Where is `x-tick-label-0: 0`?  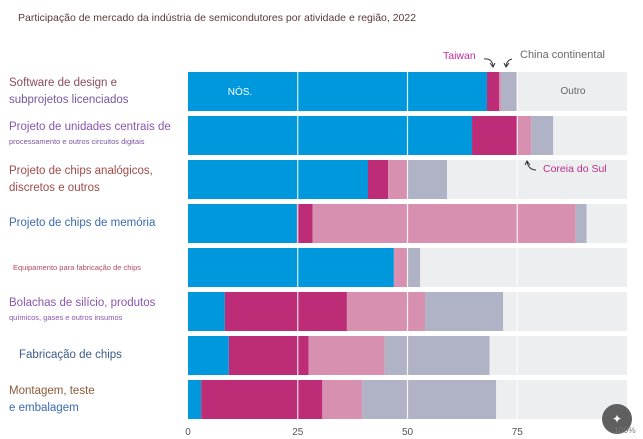 x-tick-label-0: 0 is located at coordinates (188, 432).